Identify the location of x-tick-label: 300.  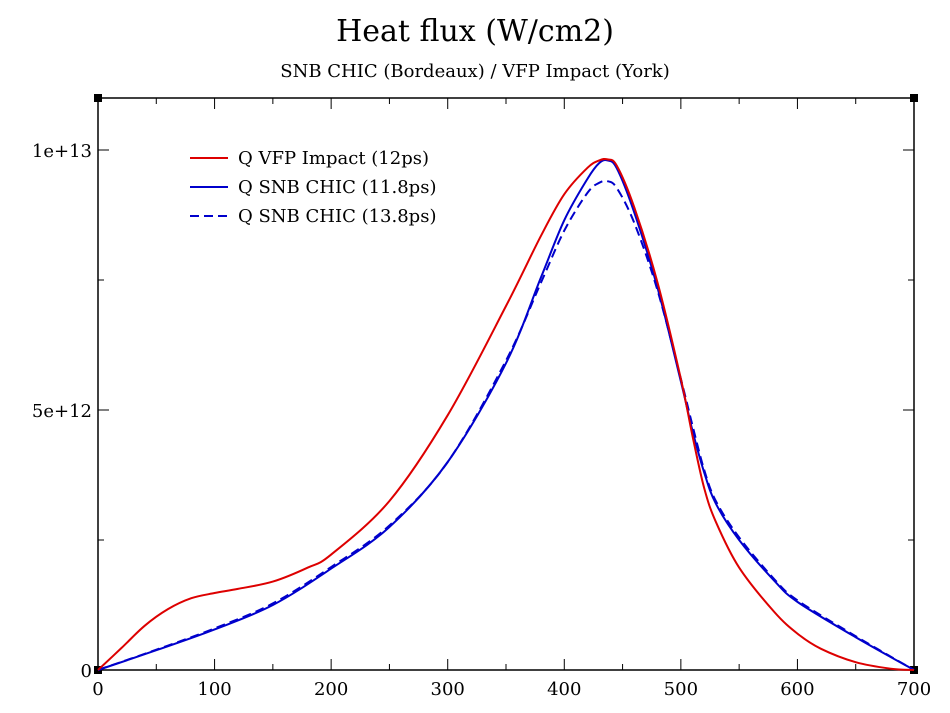
(448, 689).